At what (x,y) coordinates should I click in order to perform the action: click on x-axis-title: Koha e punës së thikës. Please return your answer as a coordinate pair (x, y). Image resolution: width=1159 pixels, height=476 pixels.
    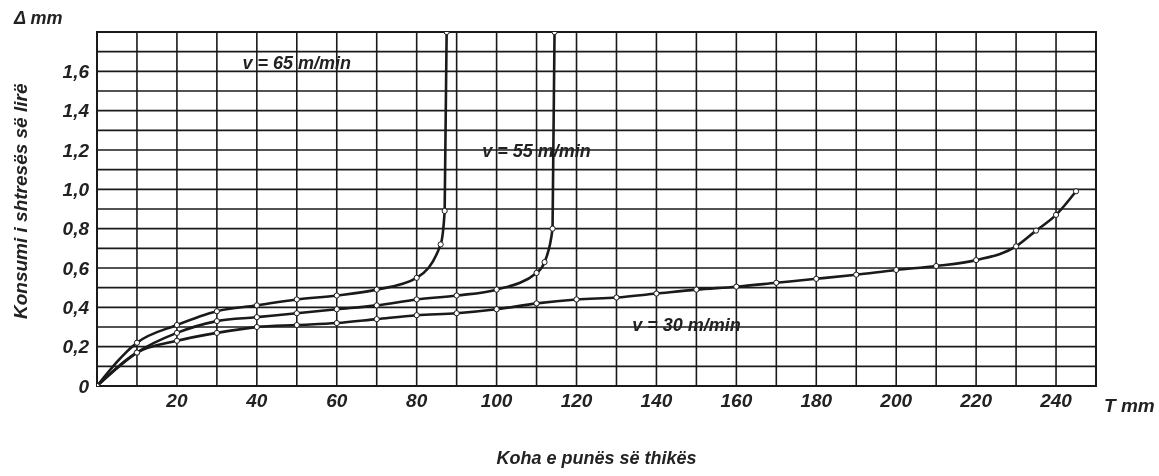
    Looking at the image, I should click on (596, 458).